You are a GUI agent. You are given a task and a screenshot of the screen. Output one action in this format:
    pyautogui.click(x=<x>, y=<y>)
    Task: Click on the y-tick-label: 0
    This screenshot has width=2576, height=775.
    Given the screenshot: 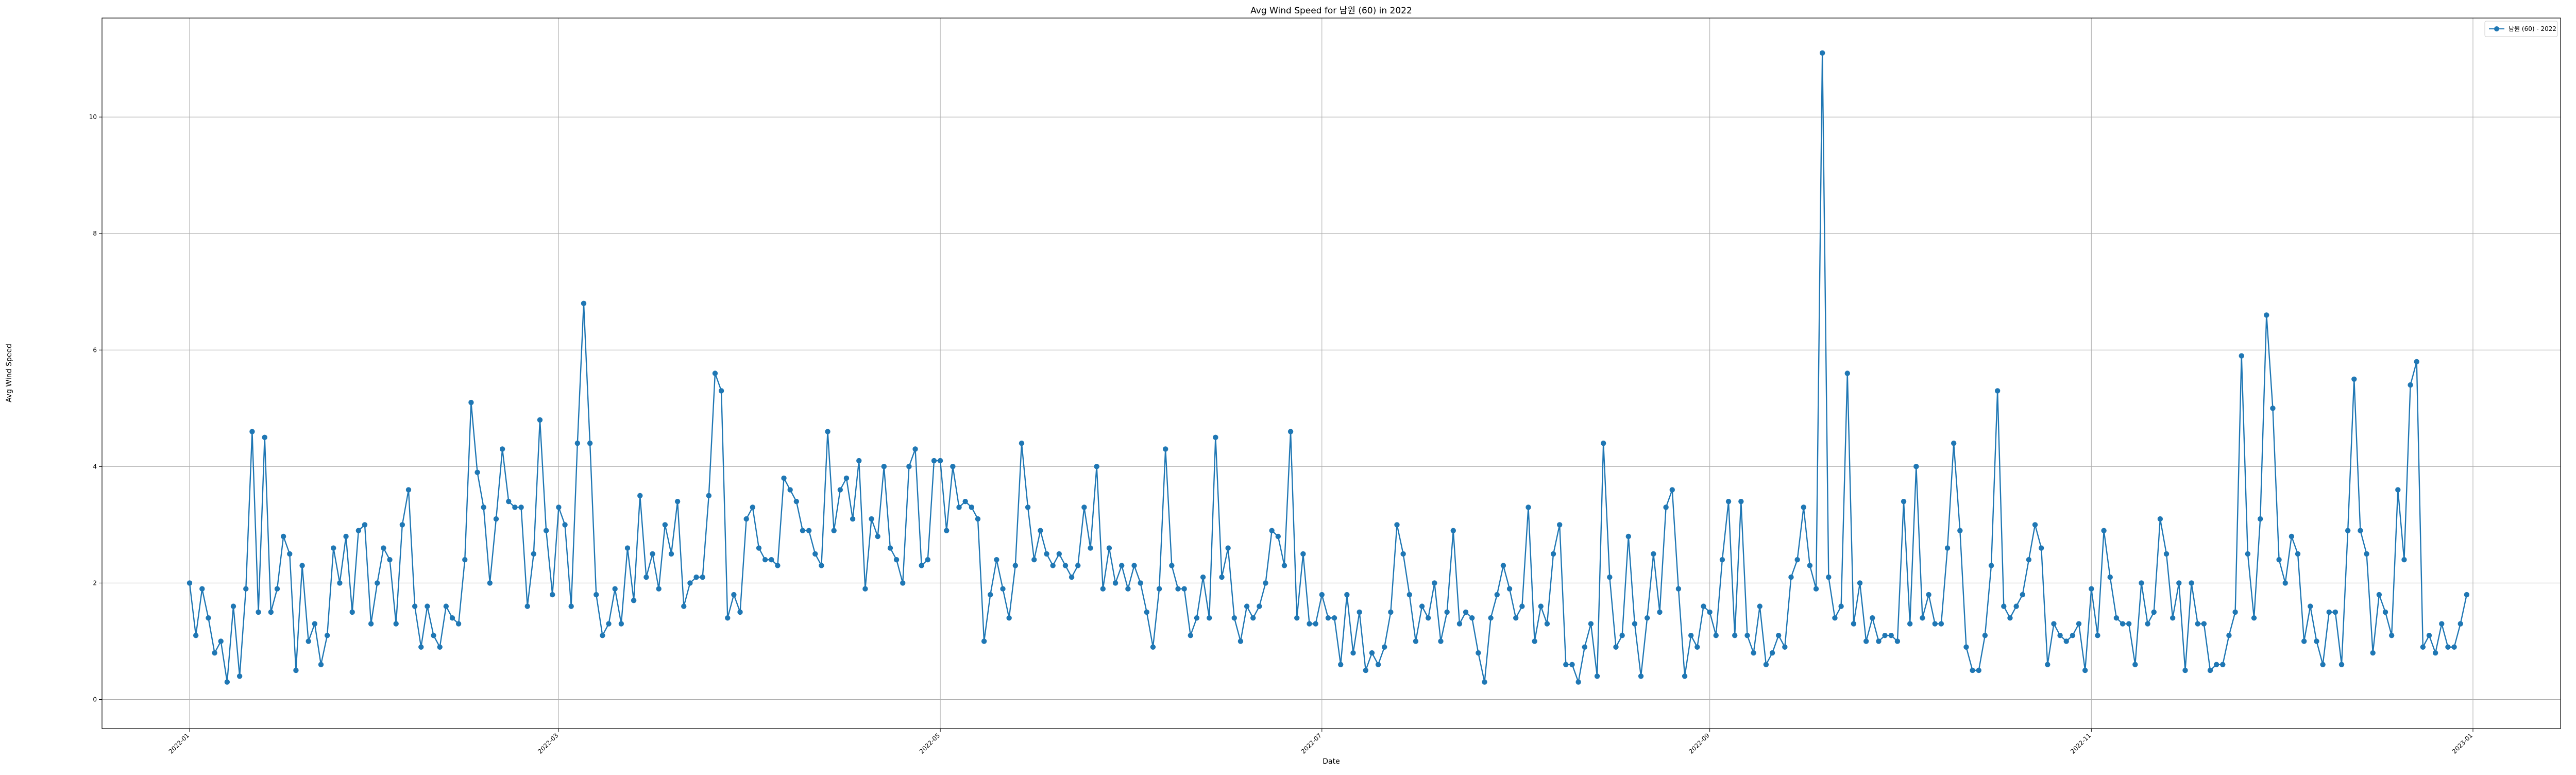 What is the action you would take?
    pyautogui.click(x=95, y=699)
    